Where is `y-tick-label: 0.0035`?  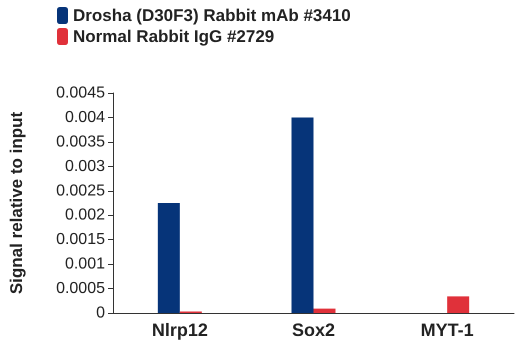 y-tick-label: 0.0035 is located at coordinates (81, 141).